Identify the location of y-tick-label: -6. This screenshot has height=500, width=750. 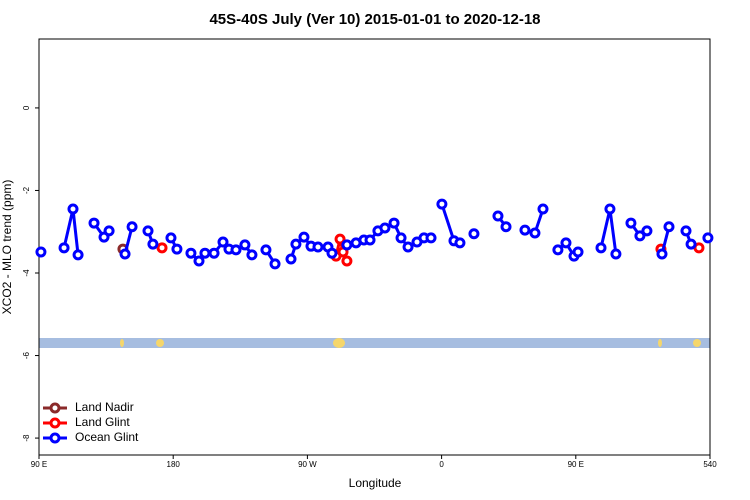
(26, 355).